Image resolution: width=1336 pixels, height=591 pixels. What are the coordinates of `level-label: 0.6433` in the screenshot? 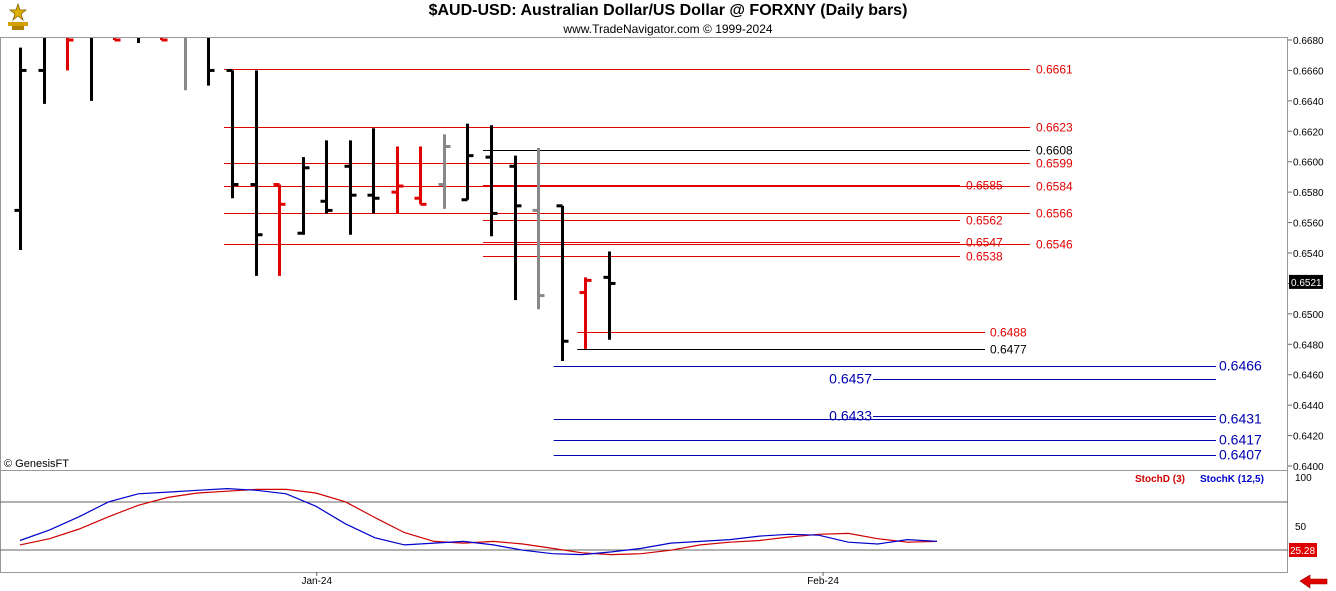 It's located at (850, 416).